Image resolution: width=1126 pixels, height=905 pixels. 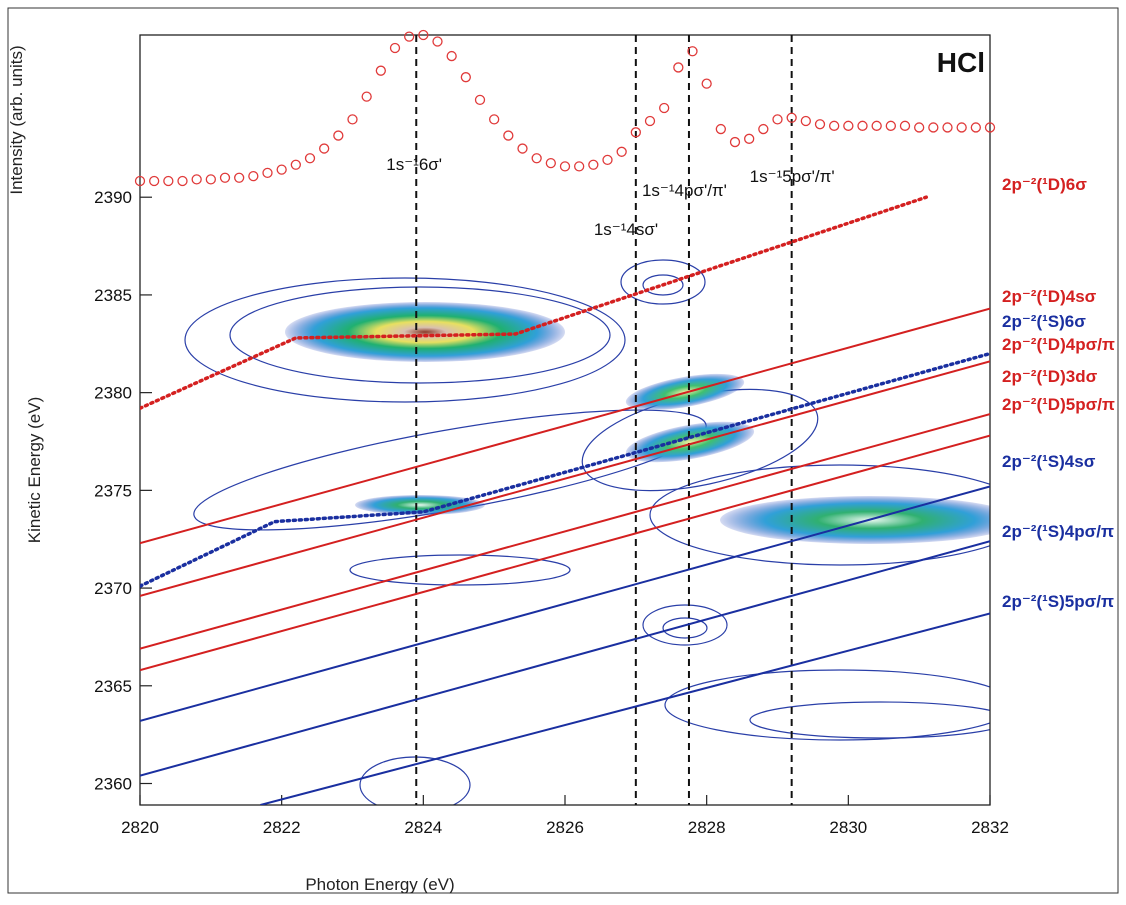 What do you see at coordinates (379, 884) in the screenshot?
I see `x-axis-label: Photon Energy (eV)` at bounding box center [379, 884].